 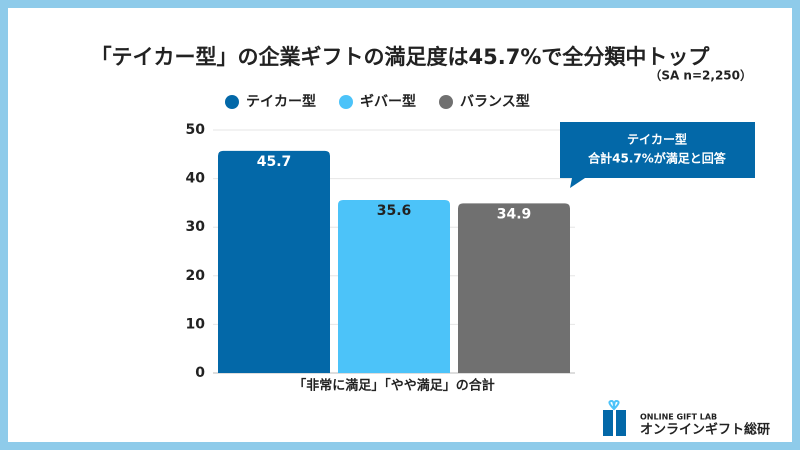 I want to click on y-tick-label: 30, so click(x=196, y=227).